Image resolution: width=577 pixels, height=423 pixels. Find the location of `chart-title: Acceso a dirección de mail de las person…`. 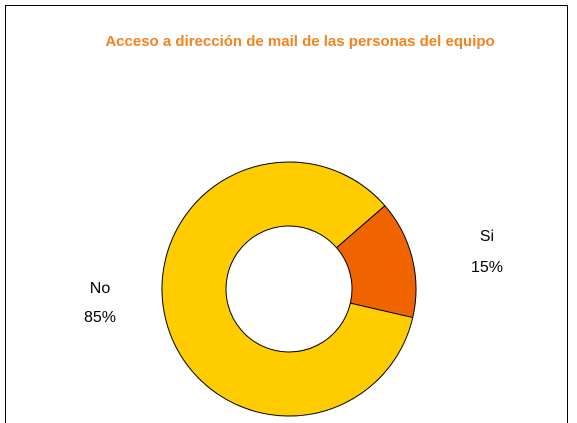

chart-title: Acceso a dirección de mail de las person… is located at coordinates (300, 41).